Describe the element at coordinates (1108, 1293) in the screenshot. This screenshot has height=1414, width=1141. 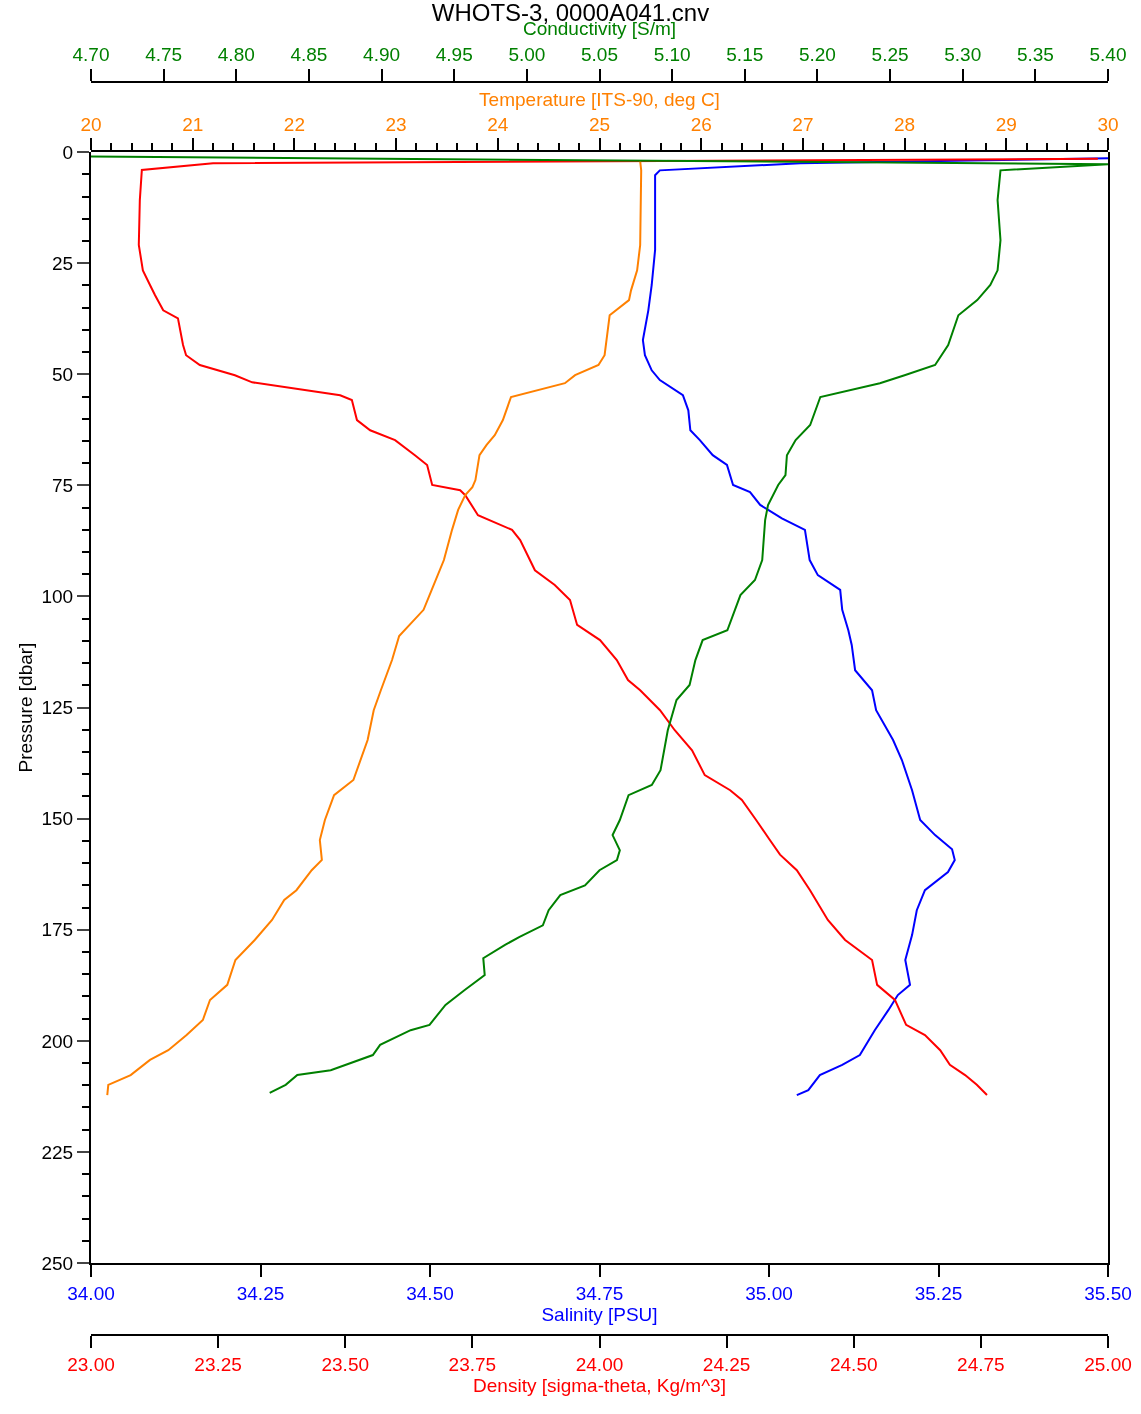
I see `x-tick-label: 35.50` at that location.